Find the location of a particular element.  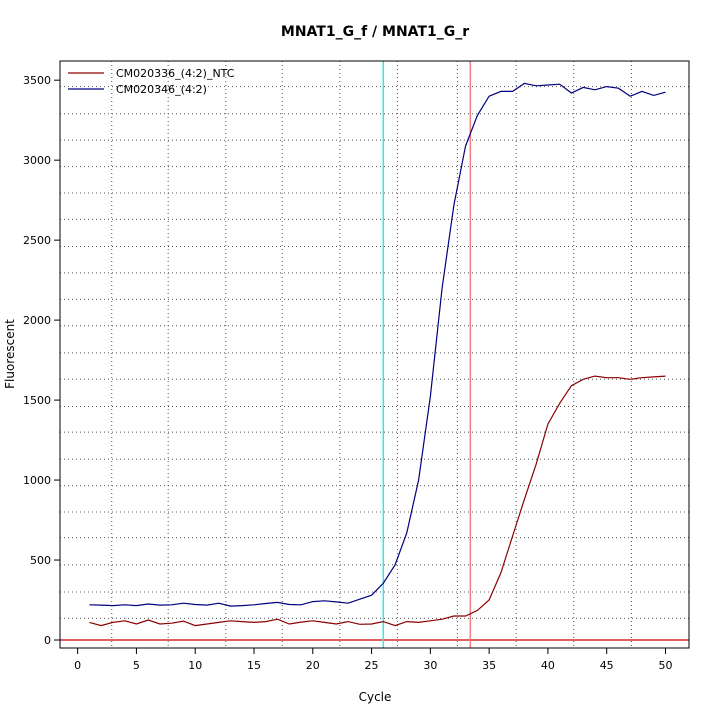

x-tick-label: 50 is located at coordinates (665, 665).